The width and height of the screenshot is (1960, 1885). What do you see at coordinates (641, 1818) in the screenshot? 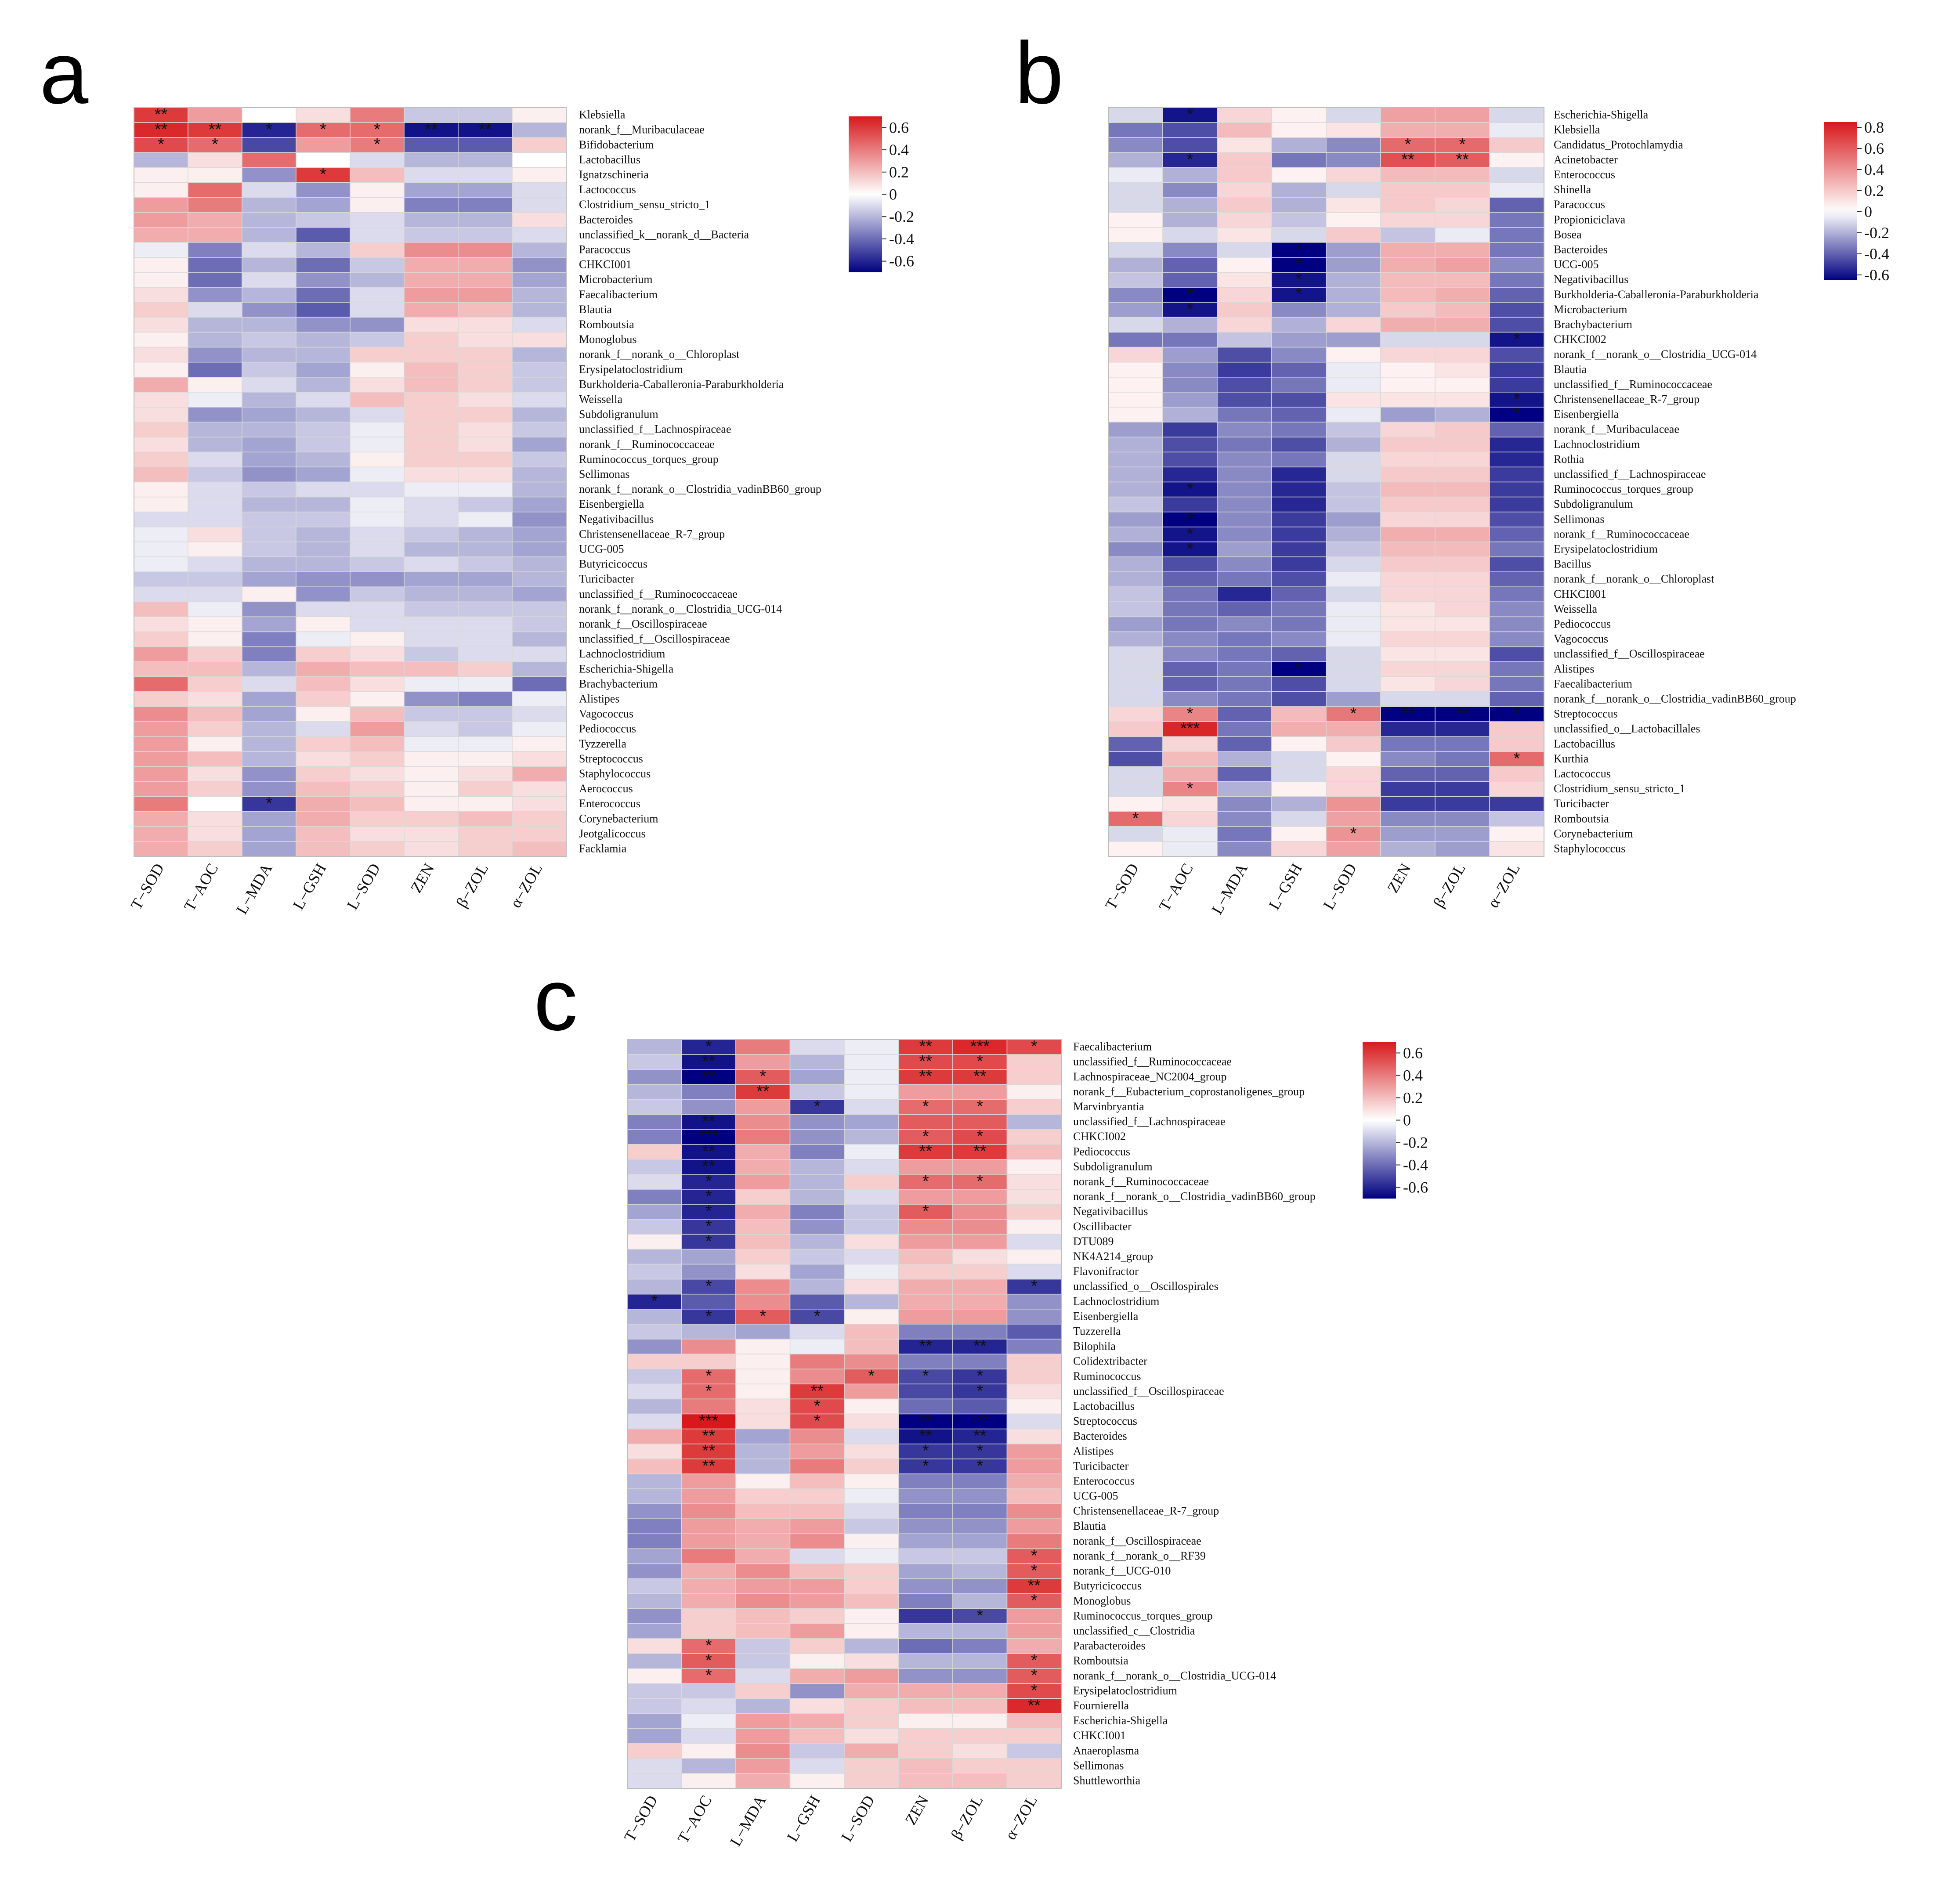
I see `column-label: T−SOD` at bounding box center [641, 1818].